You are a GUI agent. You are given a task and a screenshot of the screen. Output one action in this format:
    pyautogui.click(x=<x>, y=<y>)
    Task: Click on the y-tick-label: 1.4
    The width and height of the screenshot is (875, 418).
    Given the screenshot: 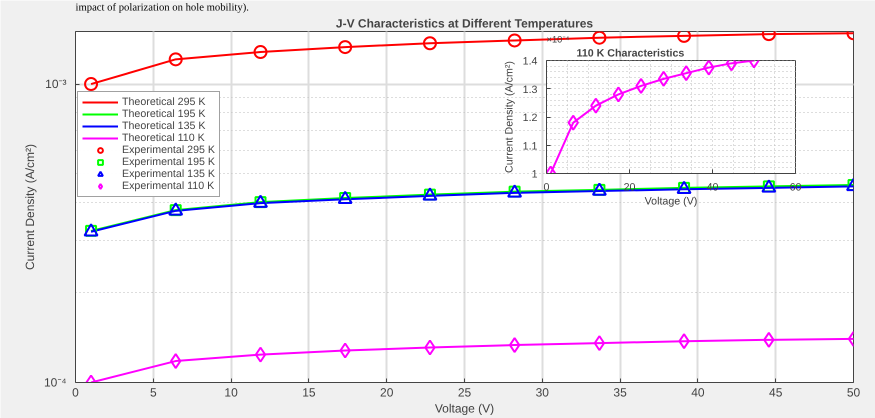 What is the action you would take?
    pyautogui.click(x=530, y=62)
    